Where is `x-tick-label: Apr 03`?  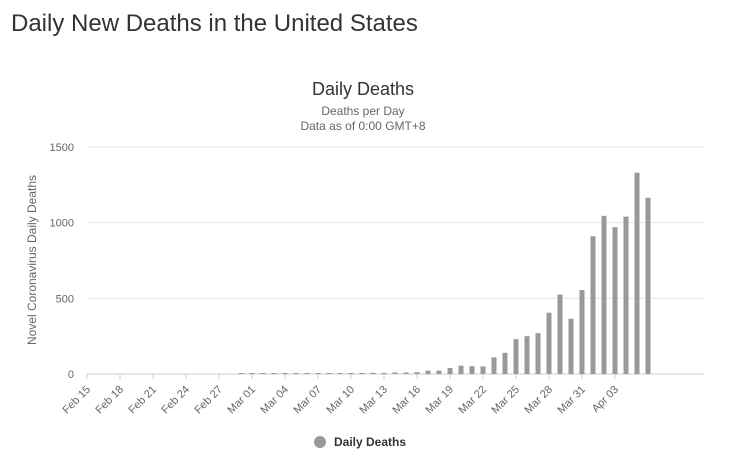 x-tick-label: Apr 03 is located at coordinates (605, 399).